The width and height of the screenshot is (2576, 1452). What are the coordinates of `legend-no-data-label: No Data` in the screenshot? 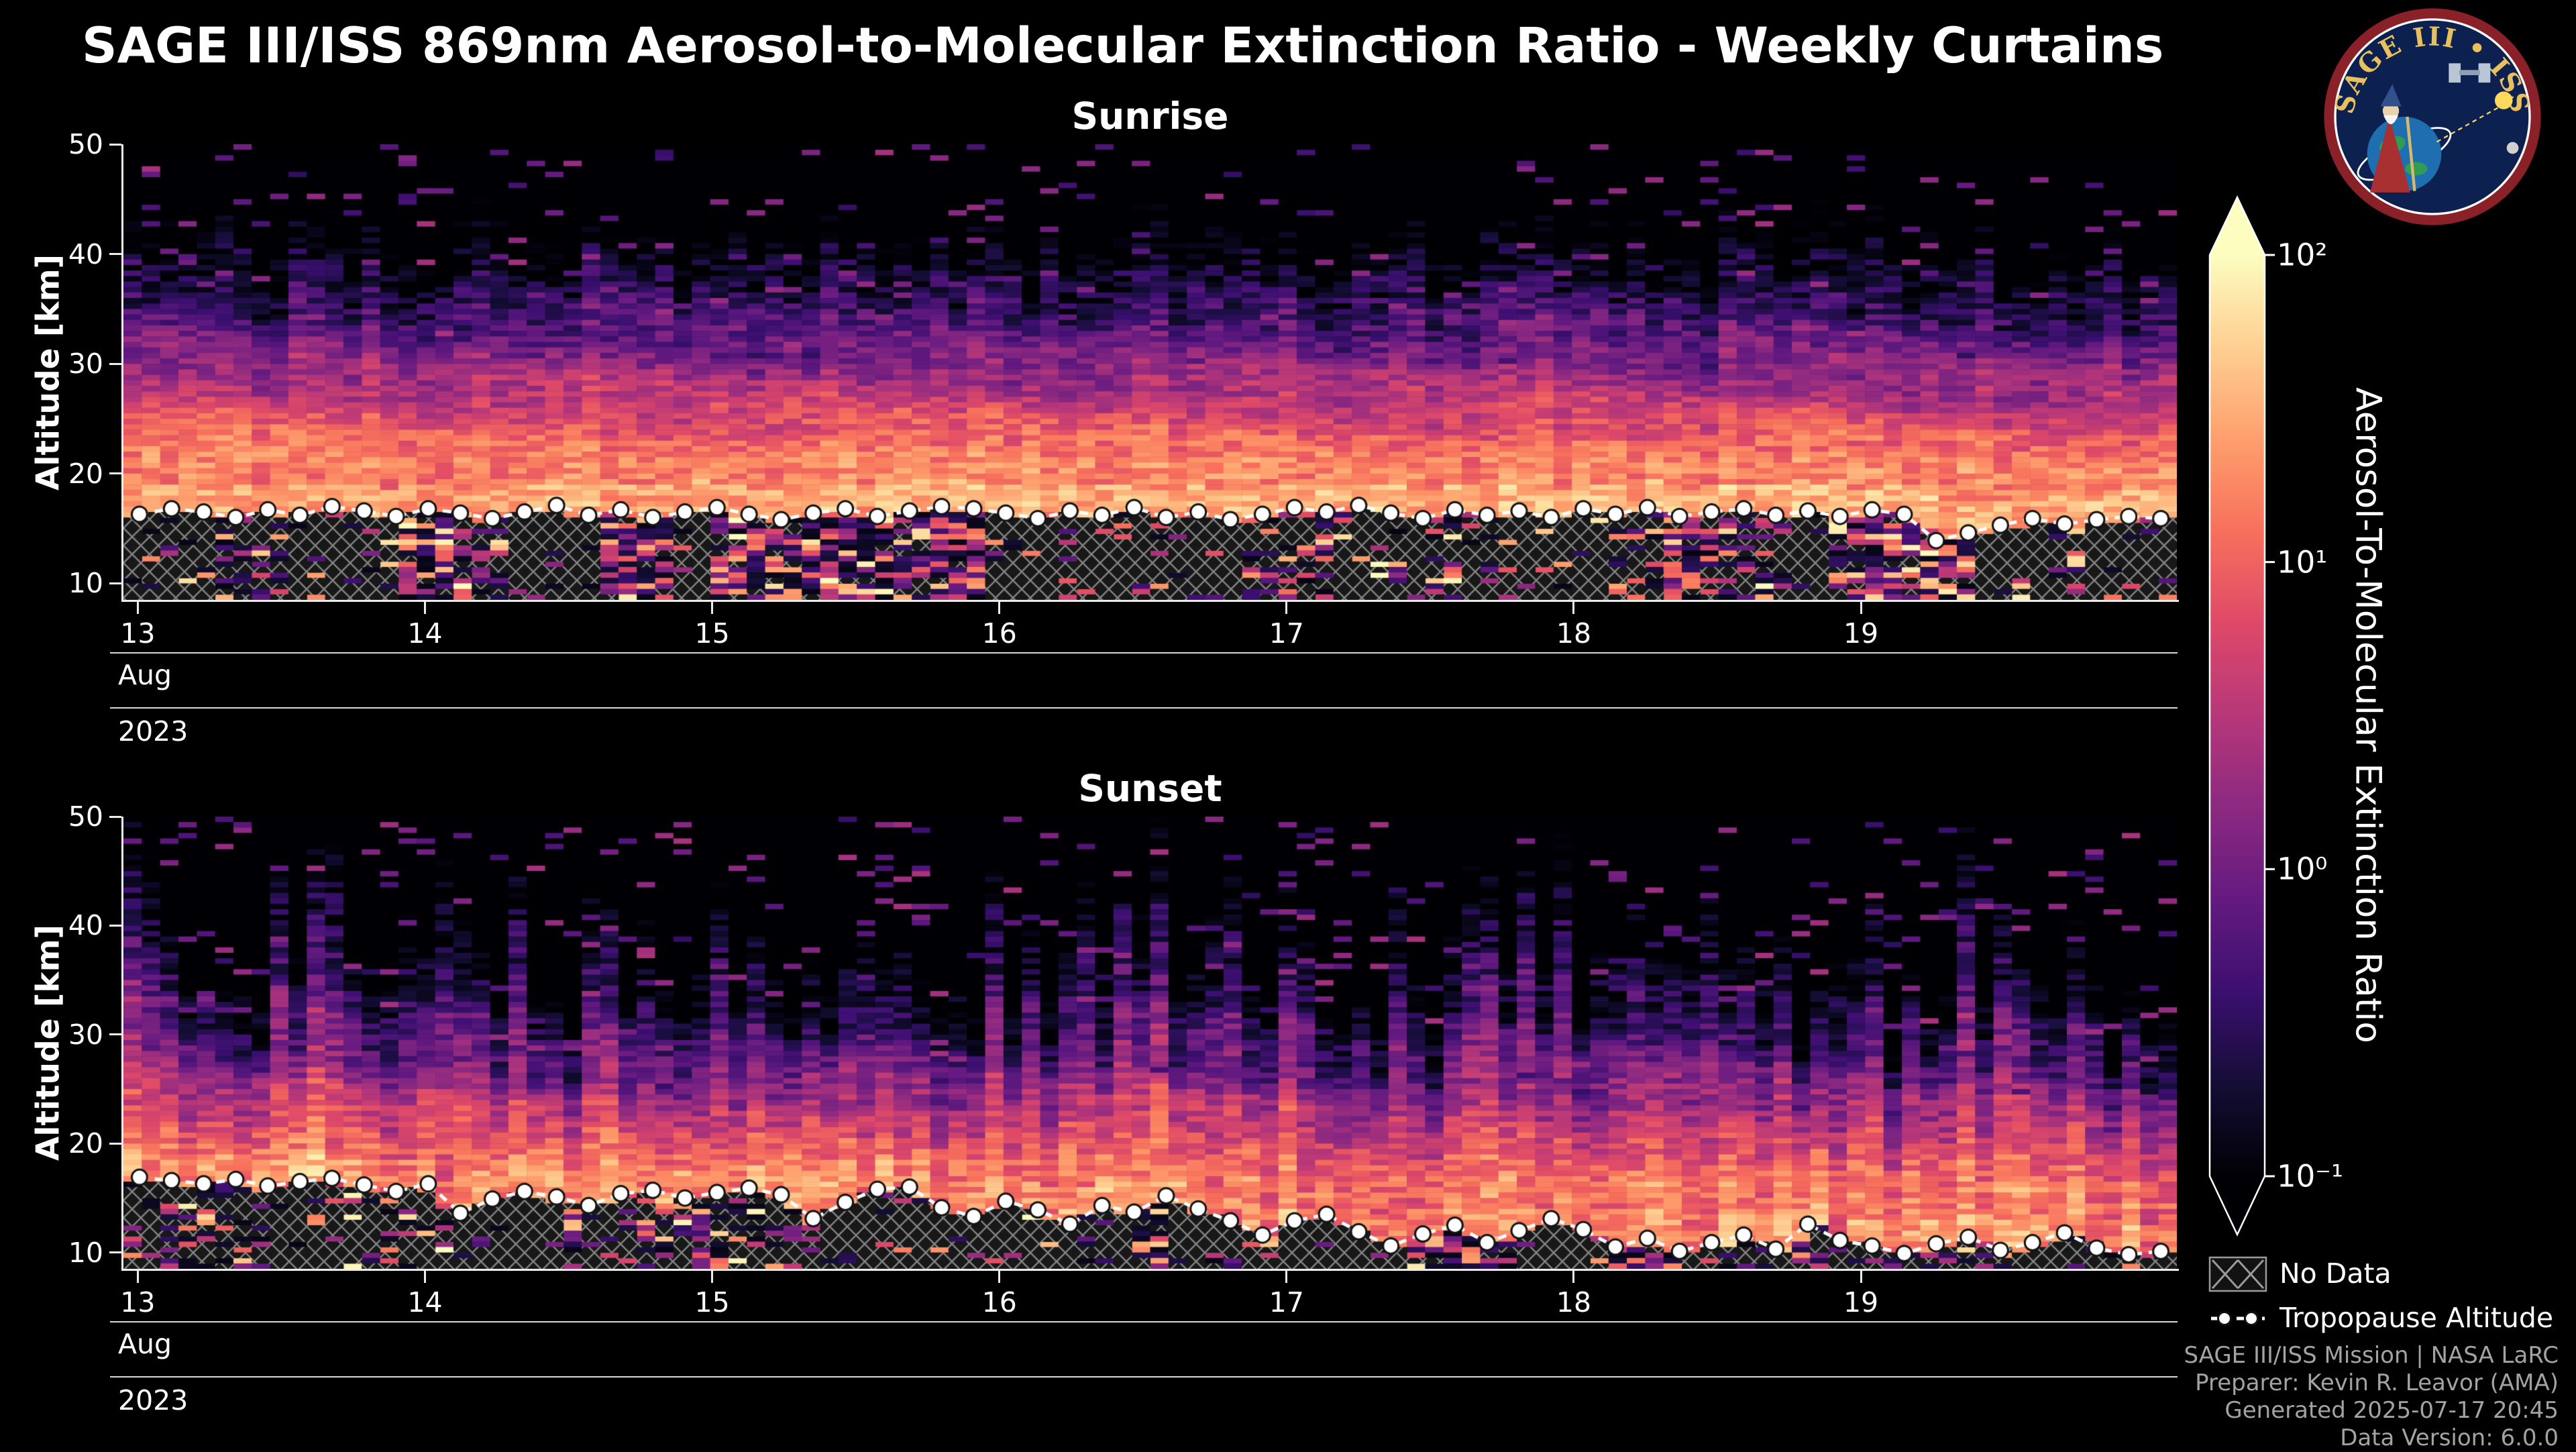 It's located at (2335, 1274).